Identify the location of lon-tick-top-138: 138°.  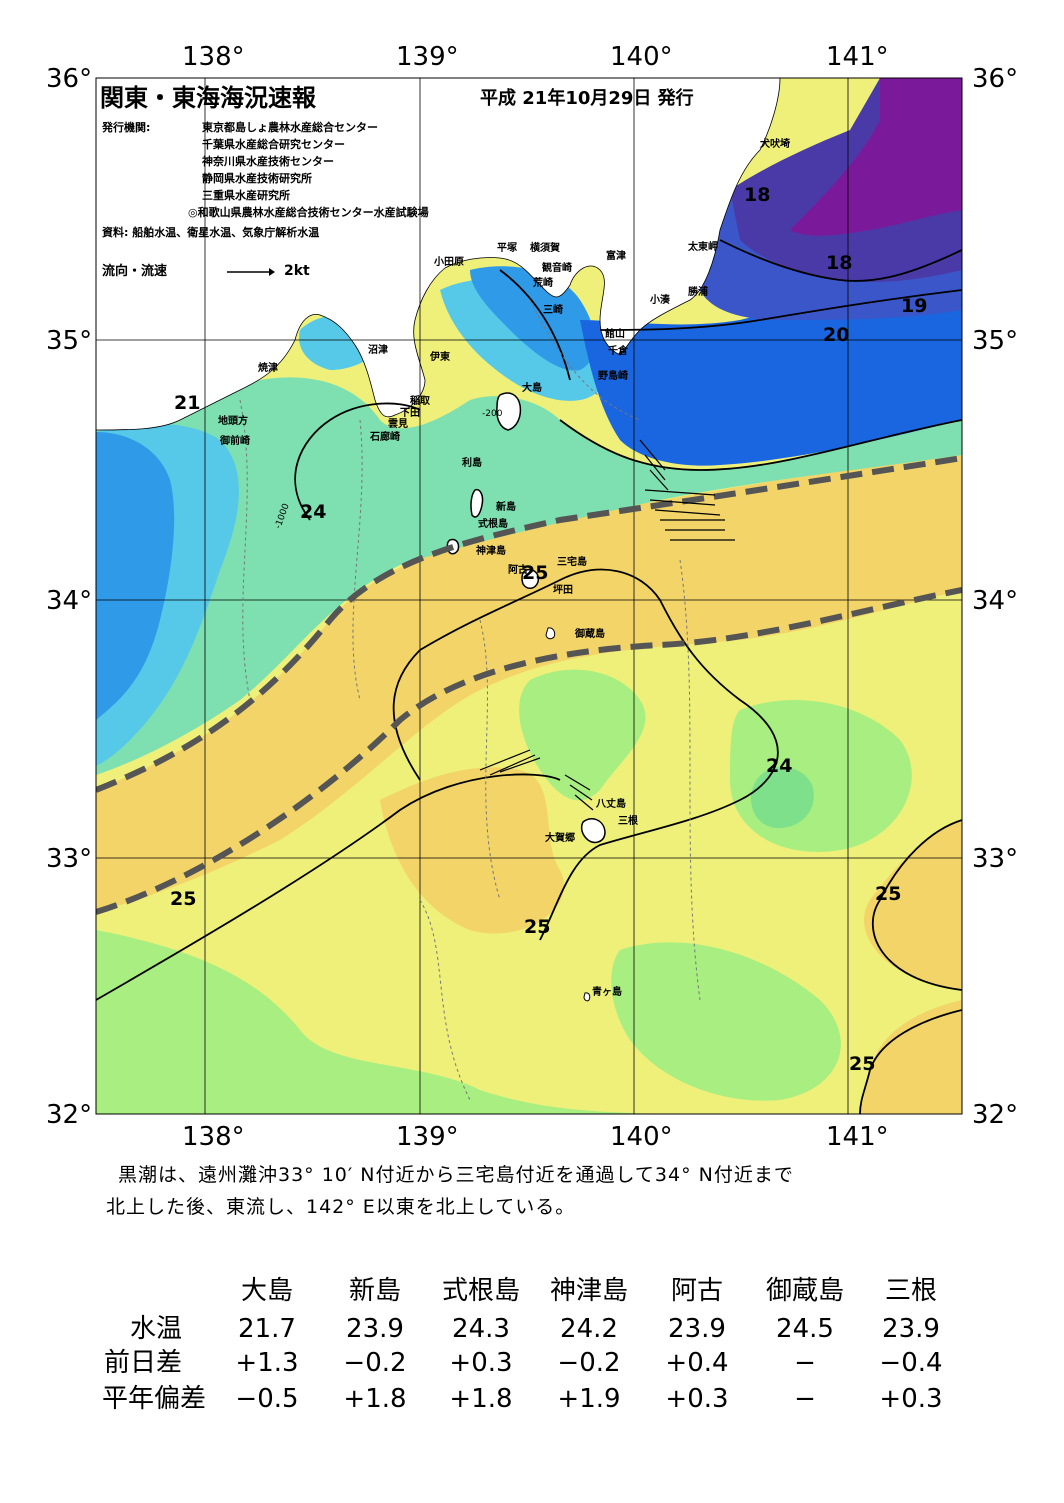
(213, 57).